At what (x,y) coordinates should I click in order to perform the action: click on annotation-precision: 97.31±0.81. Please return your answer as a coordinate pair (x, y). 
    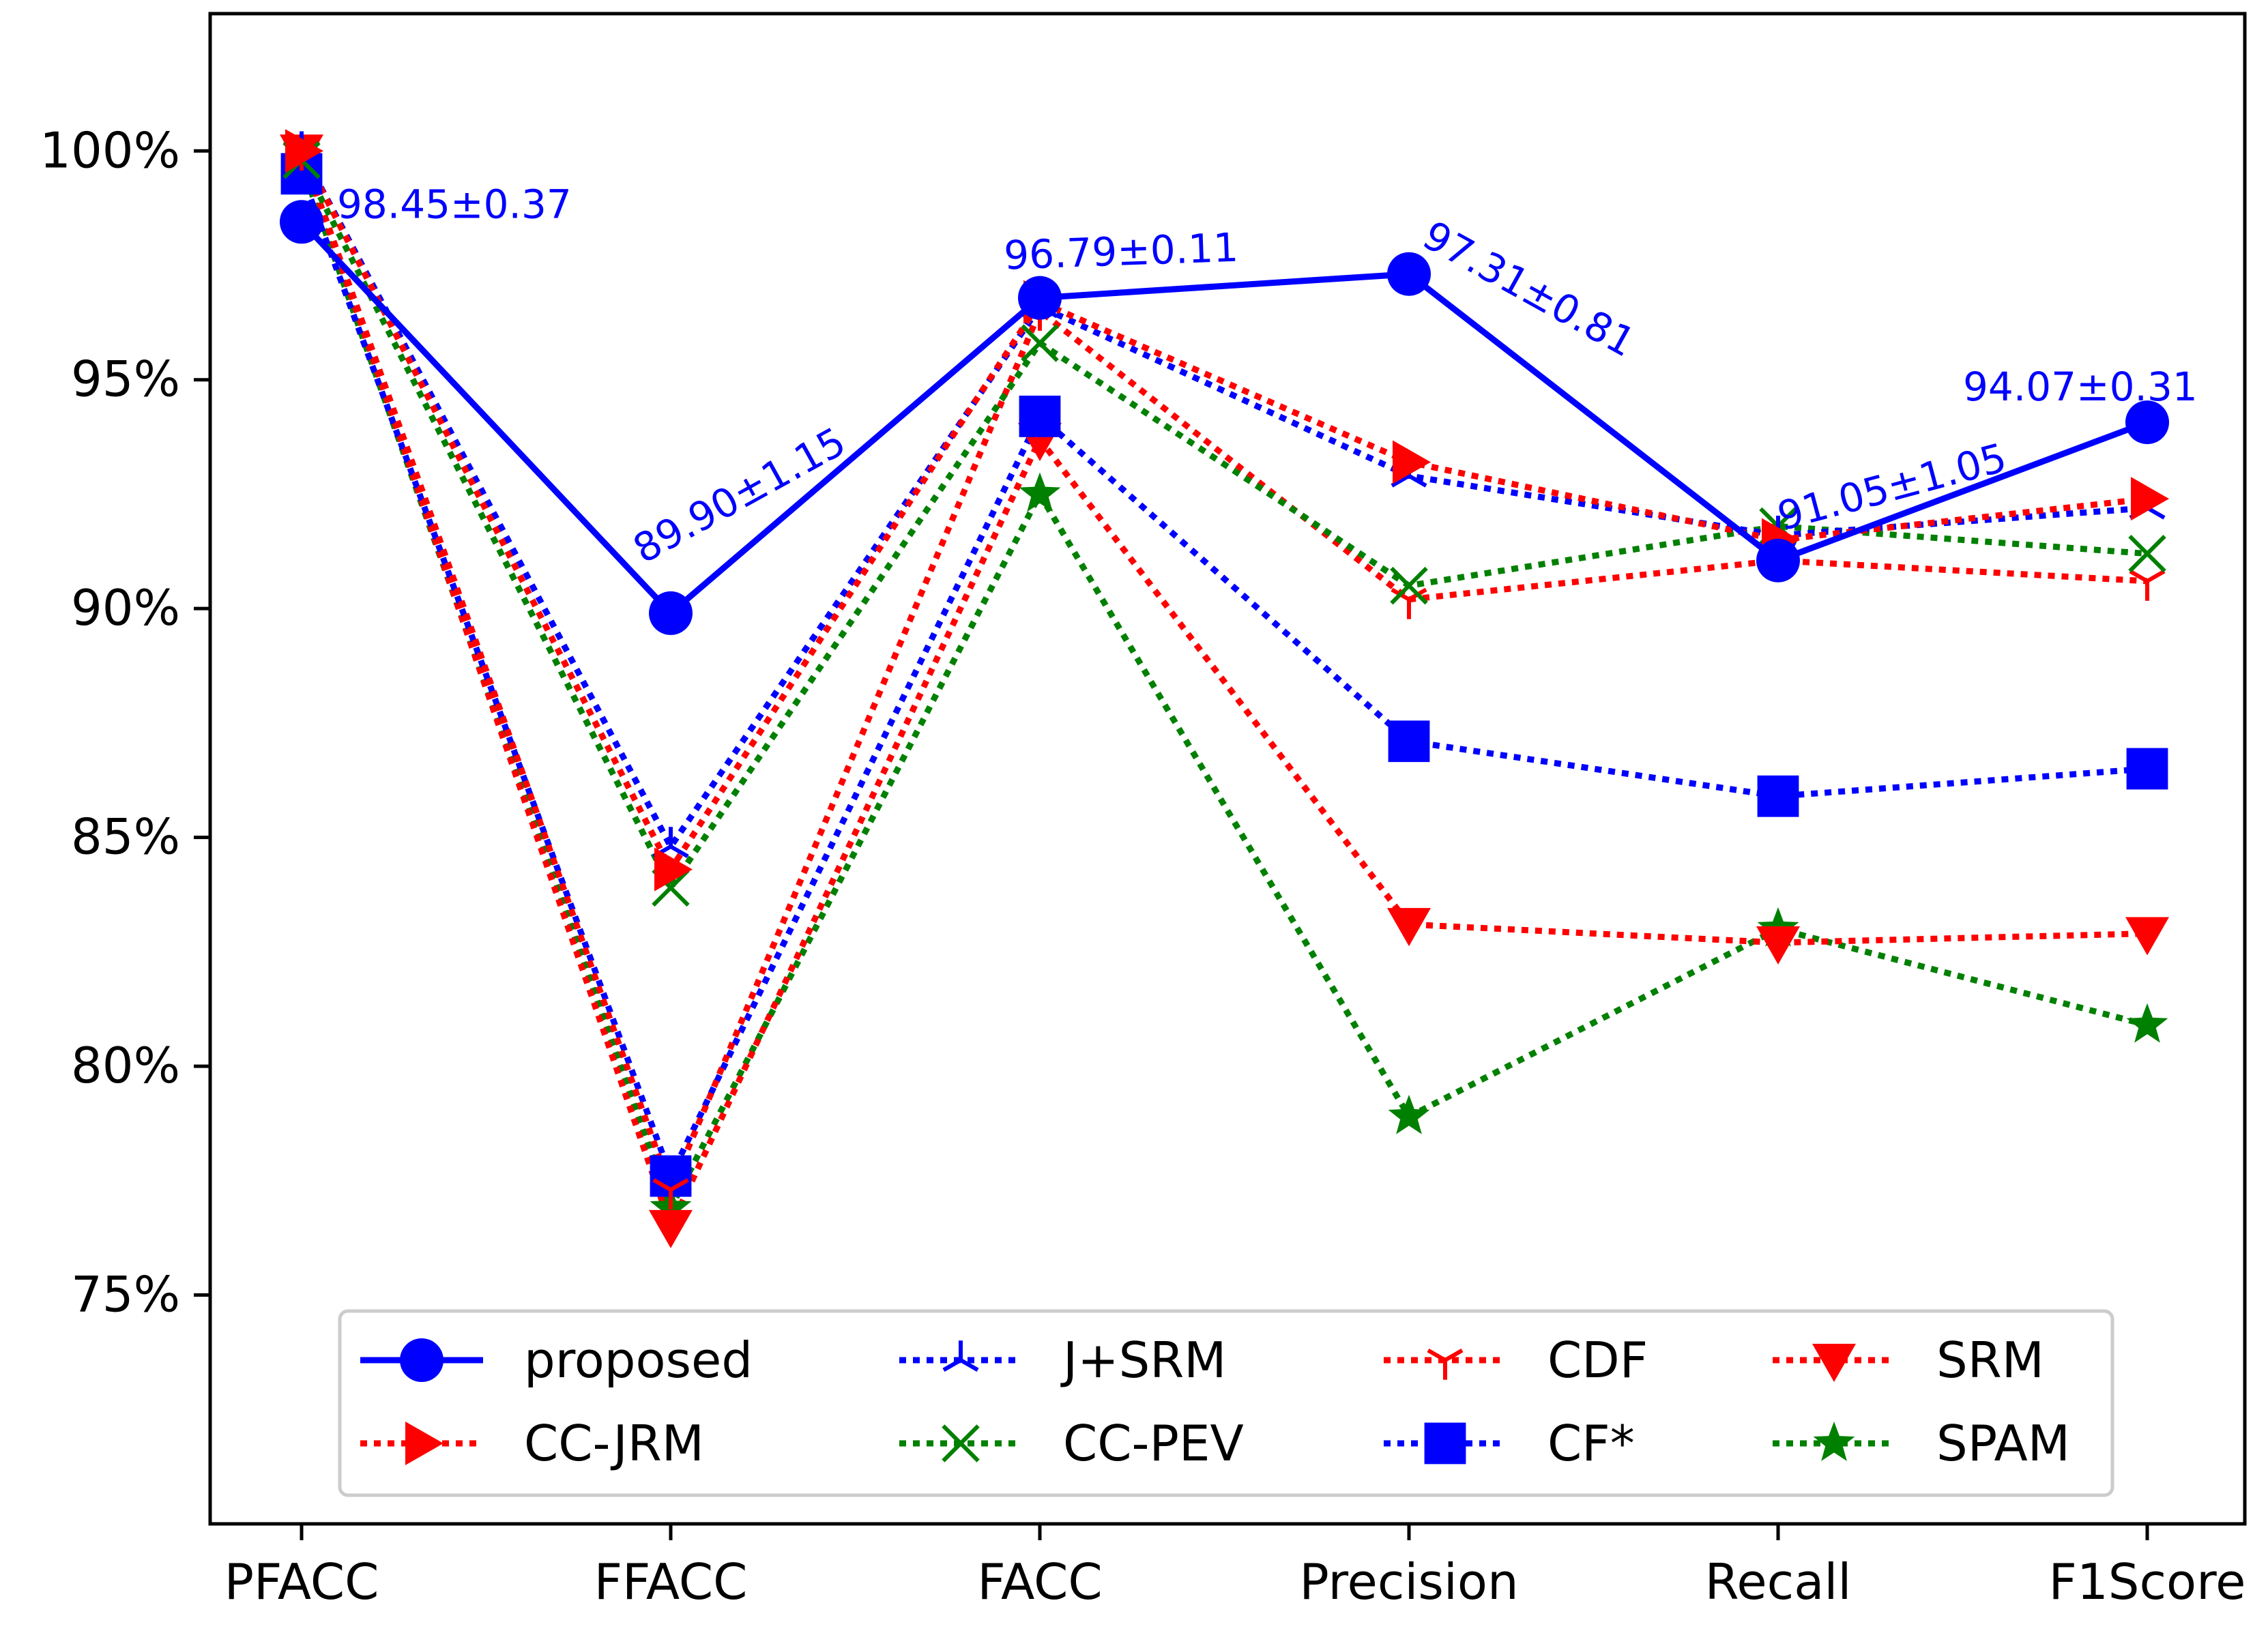
    Looking at the image, I should click on (1529, 289).